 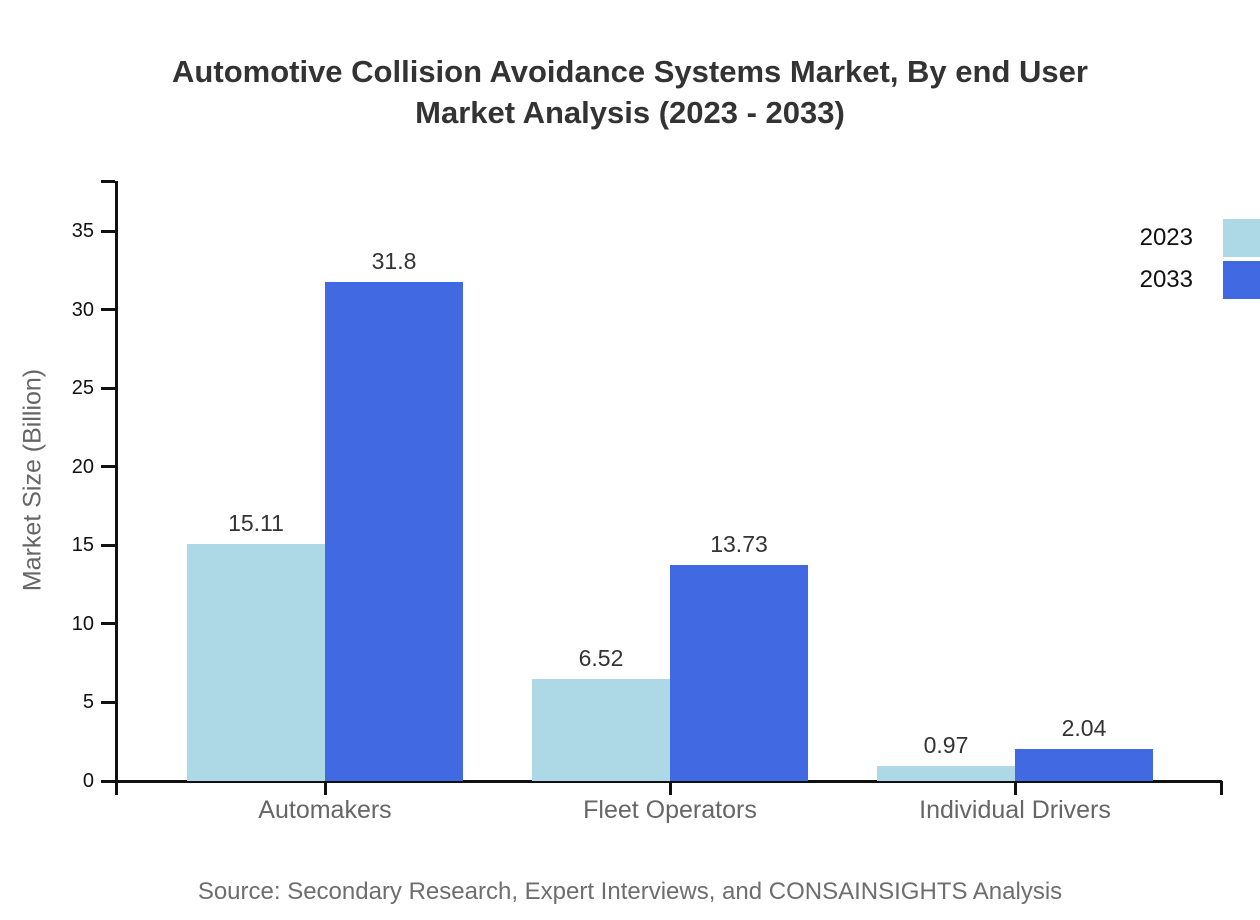 What do you see at coordinates (946, 773) in the screenshot?
I see `bar-2023-individual-drivers` at bounding box center [946, 773].